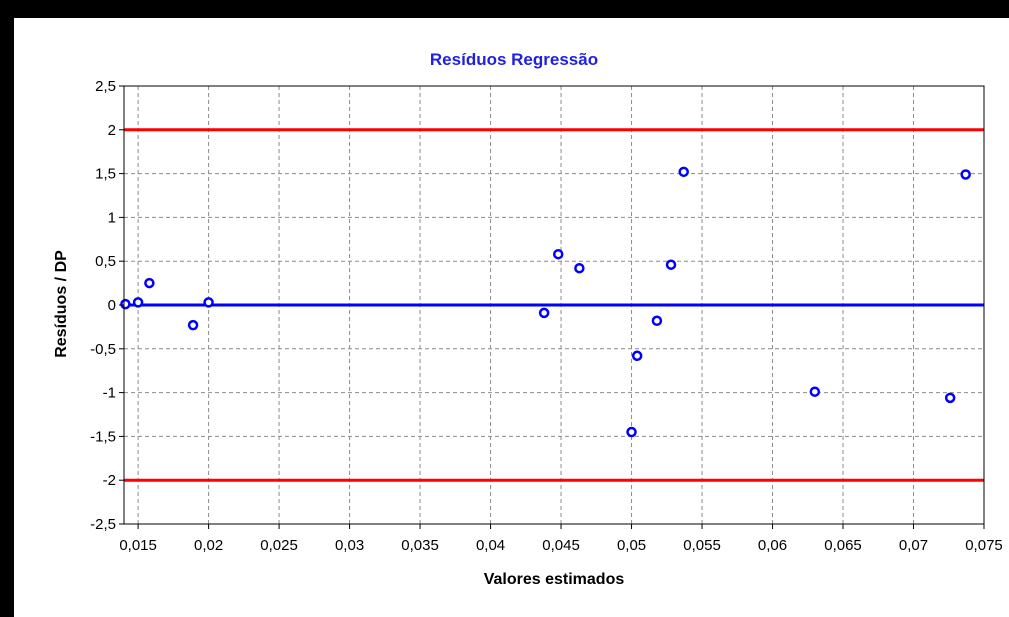  I want to click on x-tick-label: 0,045, so click(561, 545).